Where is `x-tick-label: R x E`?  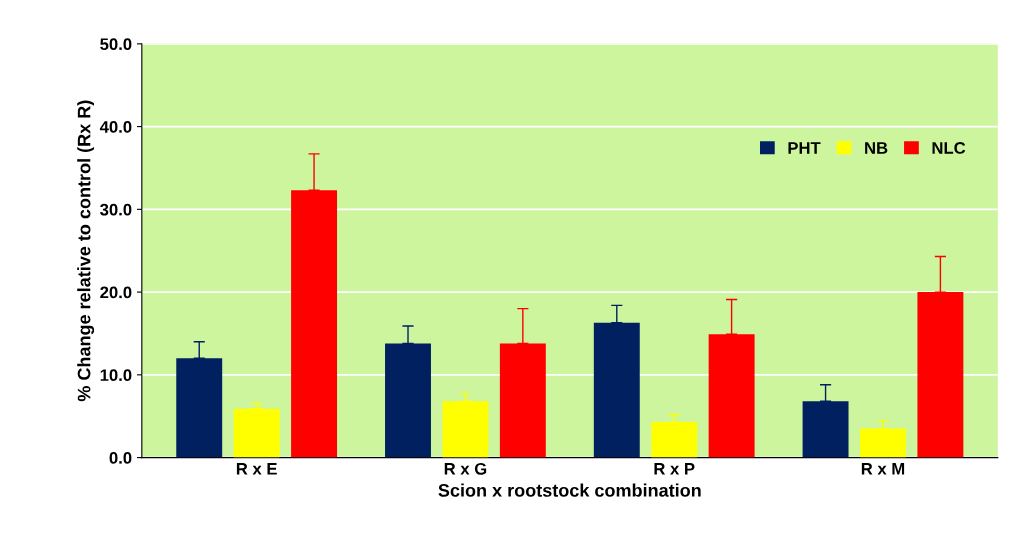
x-tick-label: R x E is located at coordinates (256, 469).